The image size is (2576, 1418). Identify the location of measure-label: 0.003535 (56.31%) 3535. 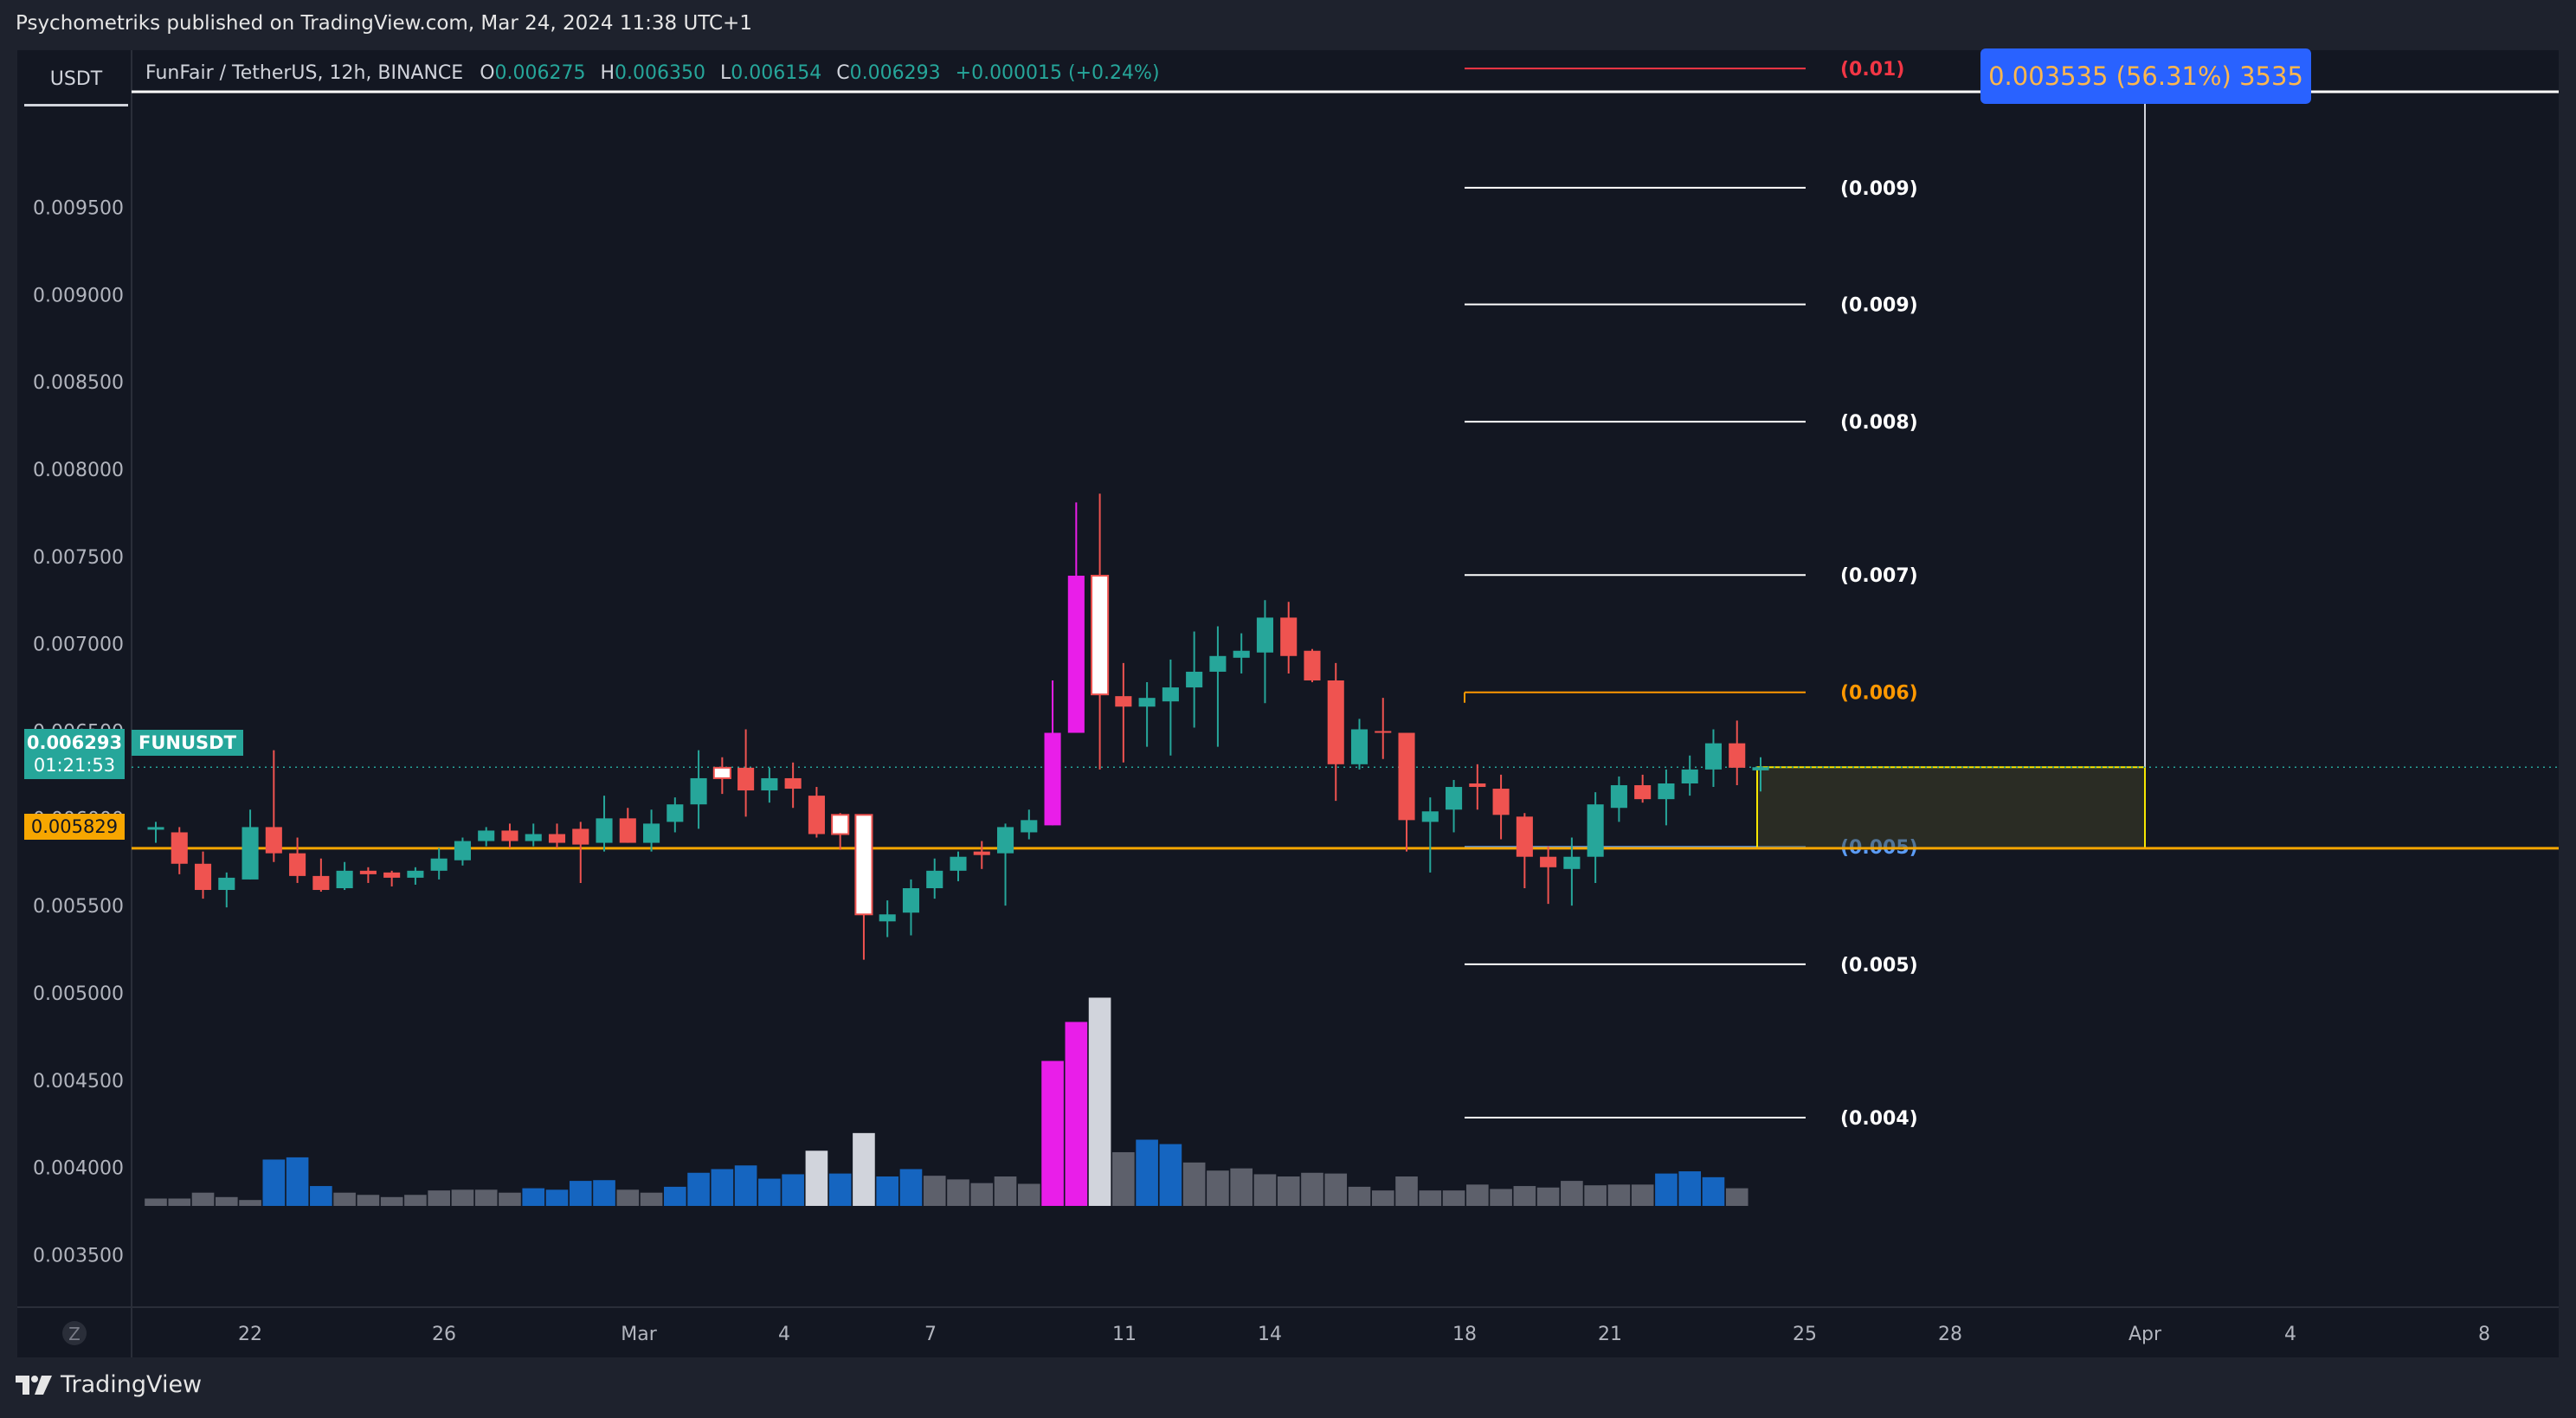
(2145, 76).